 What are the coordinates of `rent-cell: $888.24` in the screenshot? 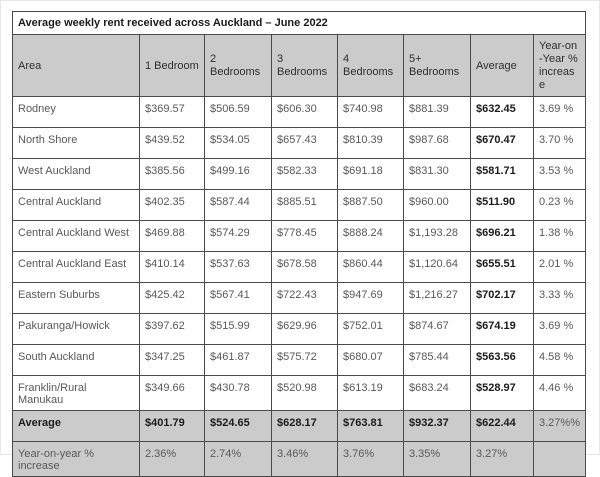 It's located at (370, 236).